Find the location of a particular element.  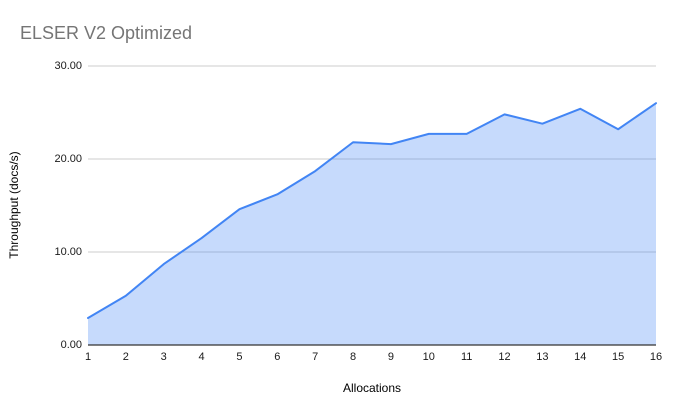

y-tick-label: 30.00 is located at coordinates (68, 66).